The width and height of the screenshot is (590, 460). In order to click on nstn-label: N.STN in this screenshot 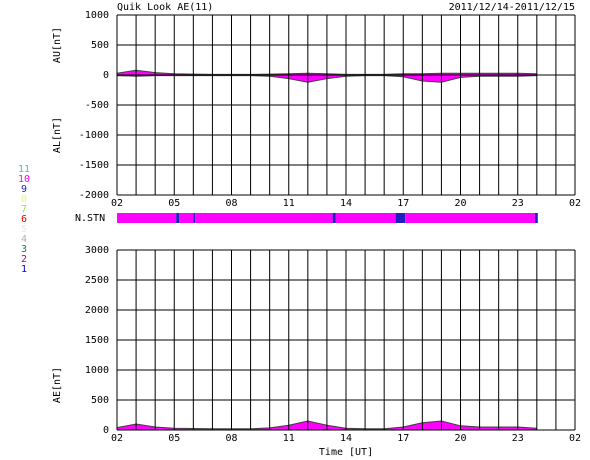, I will do `click(90, 218)`.